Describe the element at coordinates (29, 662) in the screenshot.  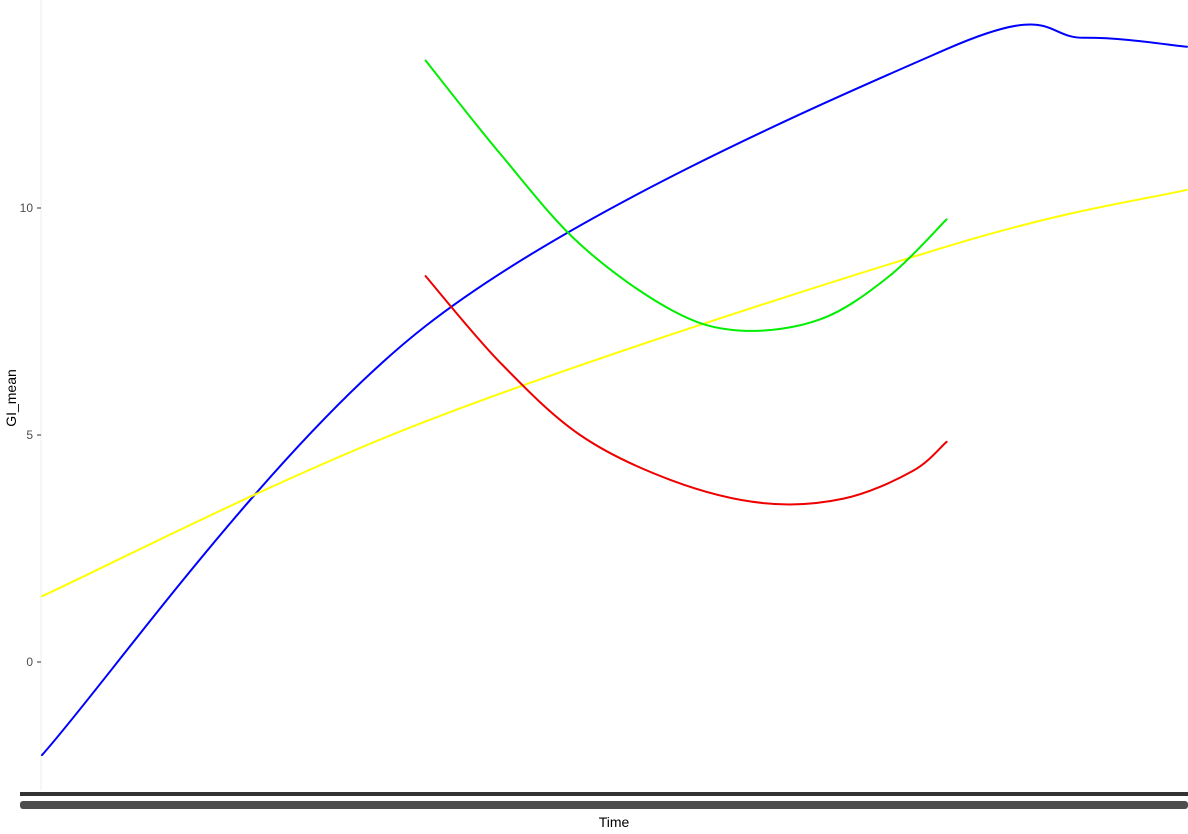
I see `y-tick-label: 0` at that location.